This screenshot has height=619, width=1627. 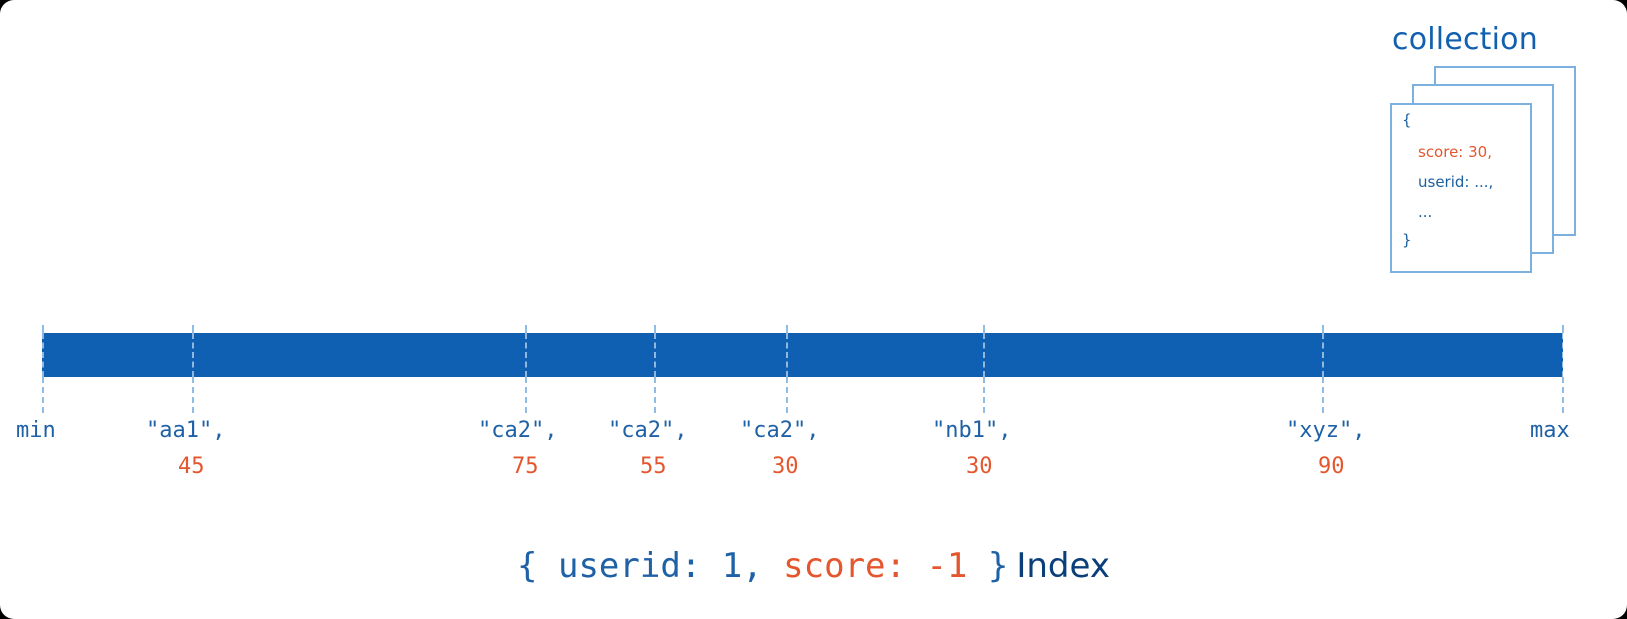 I want to click on caption-index-word: Index, so click(x=1063, y=566).